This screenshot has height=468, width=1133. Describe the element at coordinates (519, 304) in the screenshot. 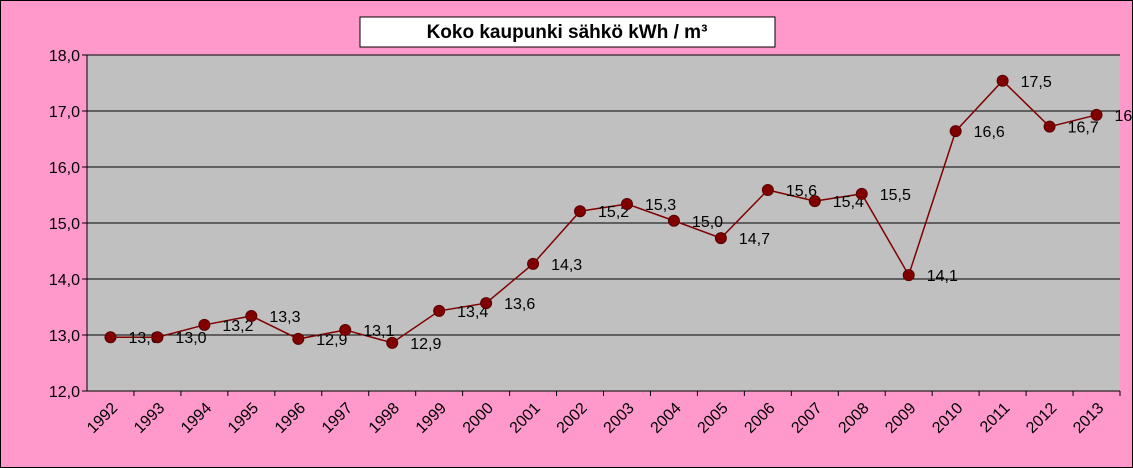

I see `data-label: 13,6` at that location.